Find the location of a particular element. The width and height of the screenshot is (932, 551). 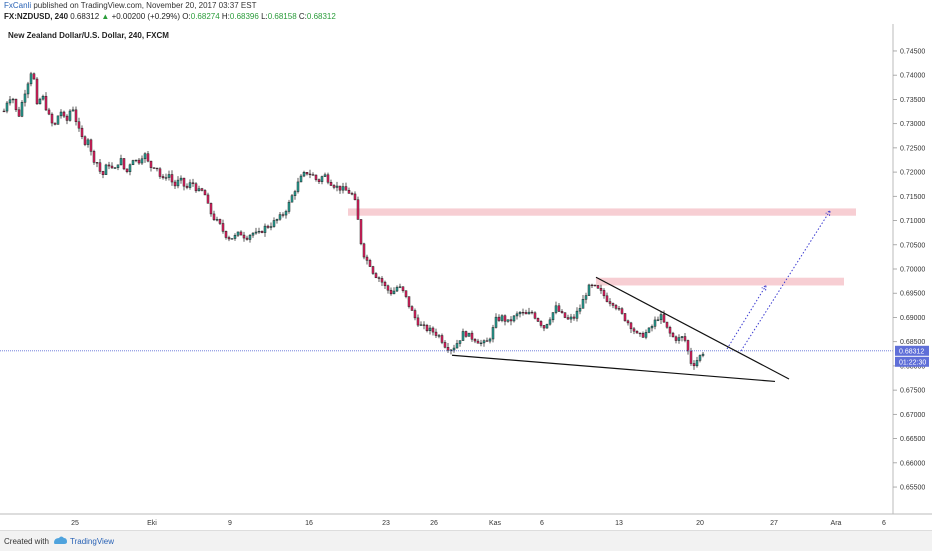

time-axis: 25 Eki 9 16 23 26 Kas 6 13 20 27 Ara 6 is located at coordinates (478, 523).